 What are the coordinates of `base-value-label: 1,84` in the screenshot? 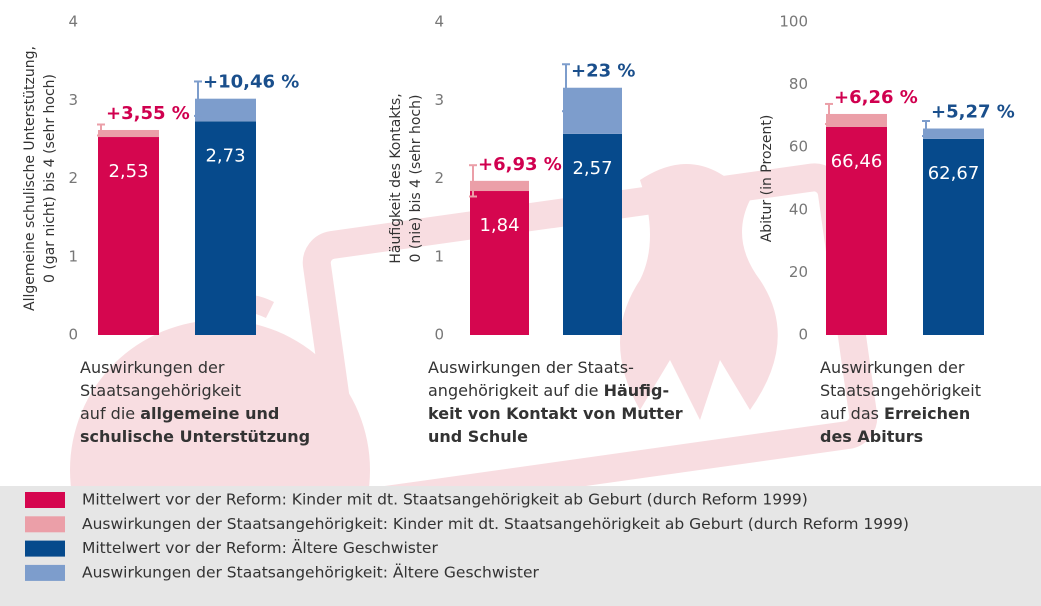 It's located at (499, 225).